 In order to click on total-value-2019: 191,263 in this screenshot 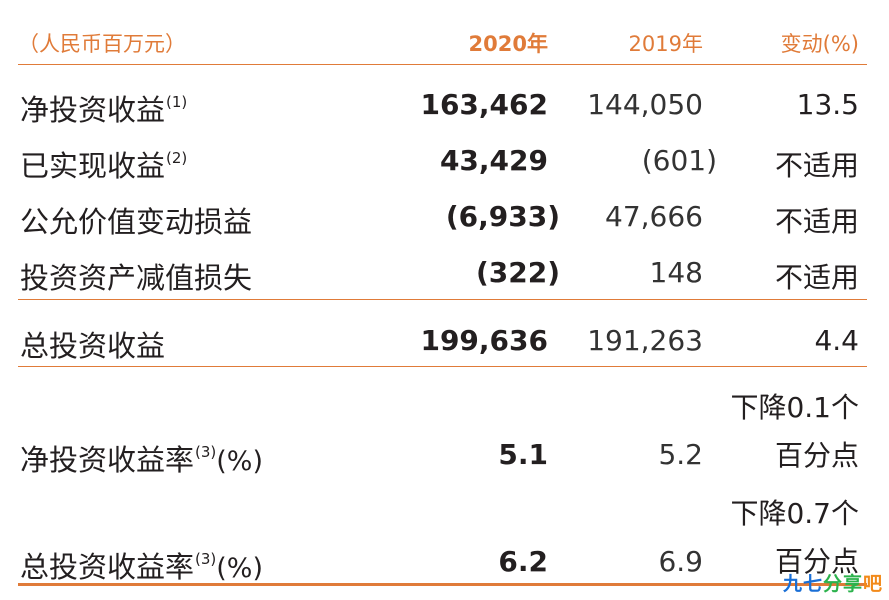, I will do `click(645, 340)`.